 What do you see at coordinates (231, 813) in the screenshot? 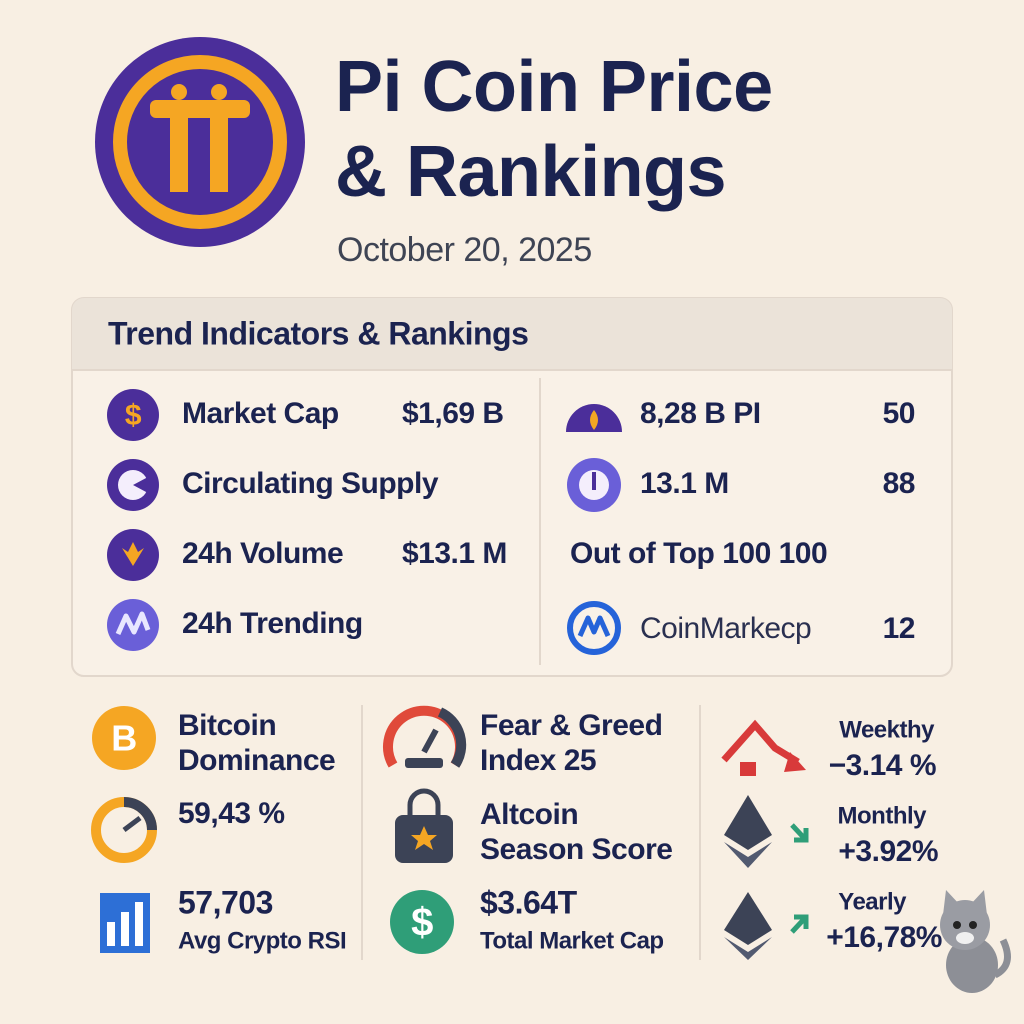
I see `stat-value: 59,43 %` at bounding box center [231, 813].